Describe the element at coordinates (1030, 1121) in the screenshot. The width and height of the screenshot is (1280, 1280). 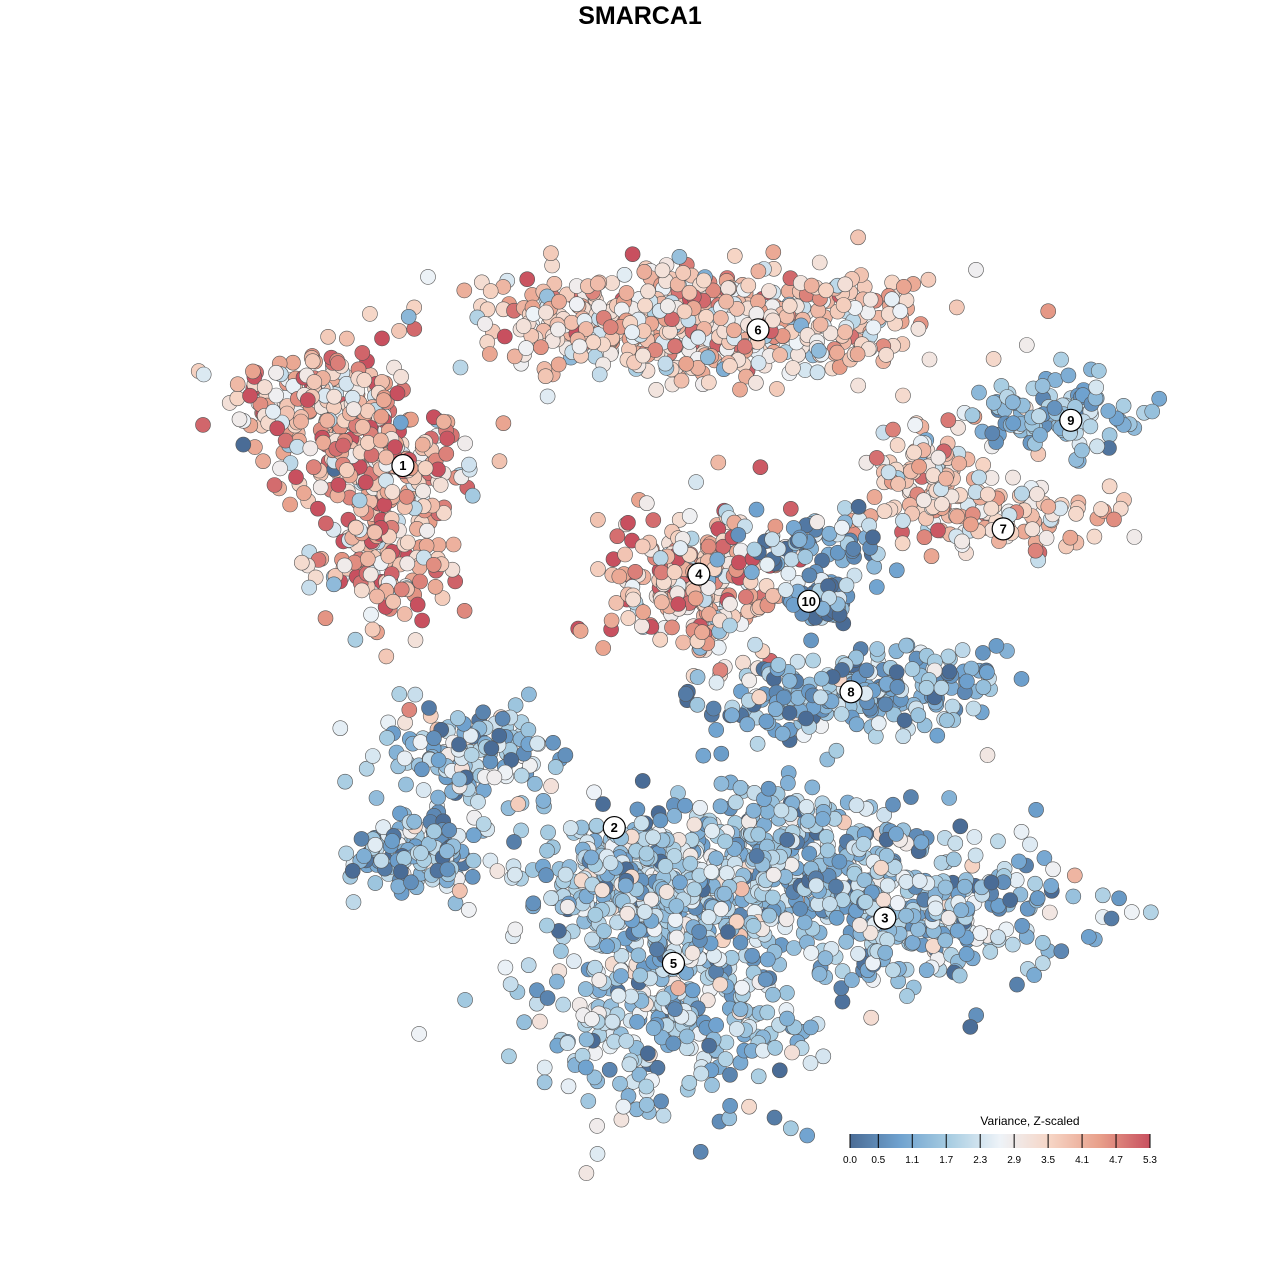
I see `legend-title: Variance, Z-scaled` at that location.